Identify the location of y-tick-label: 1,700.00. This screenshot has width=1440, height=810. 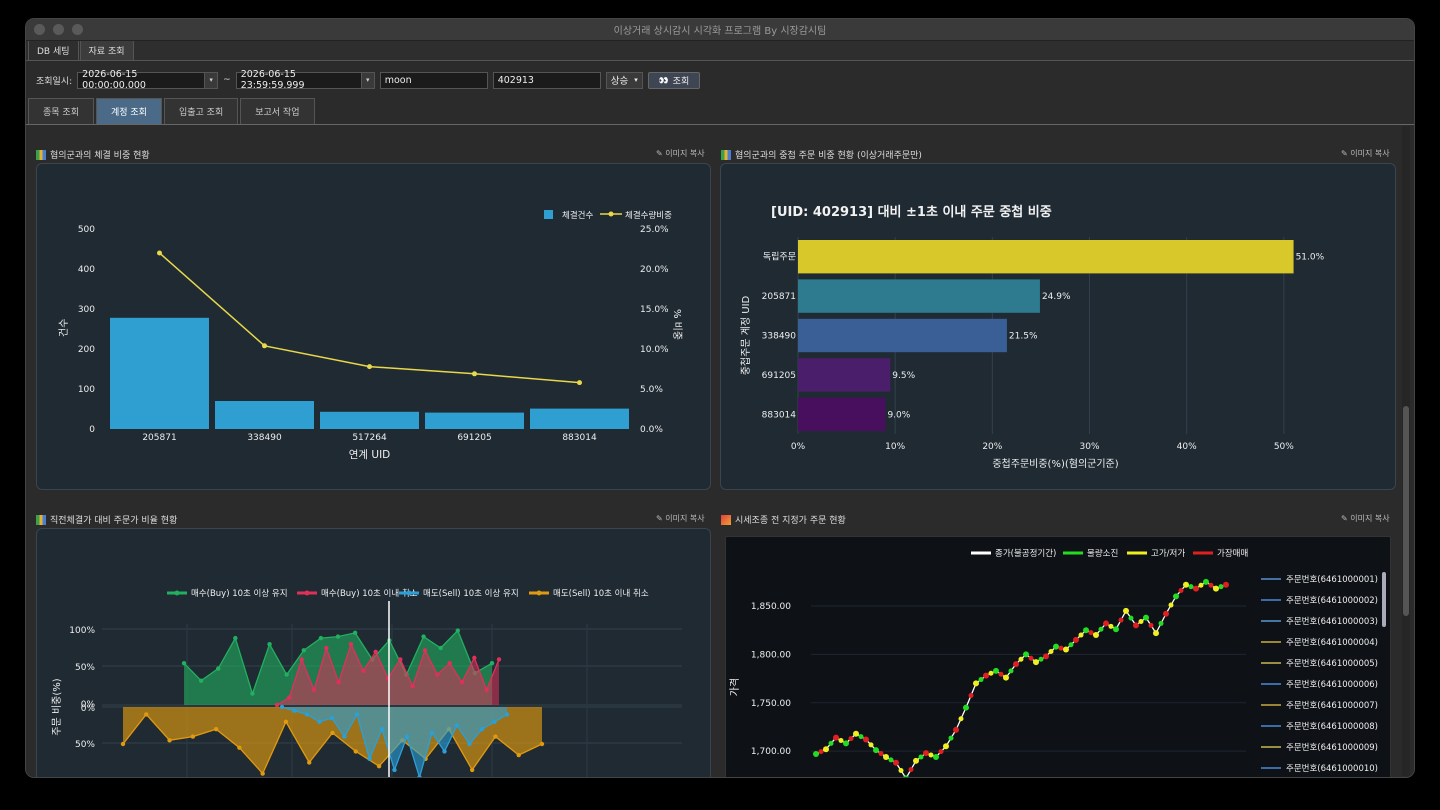
(771, 752).